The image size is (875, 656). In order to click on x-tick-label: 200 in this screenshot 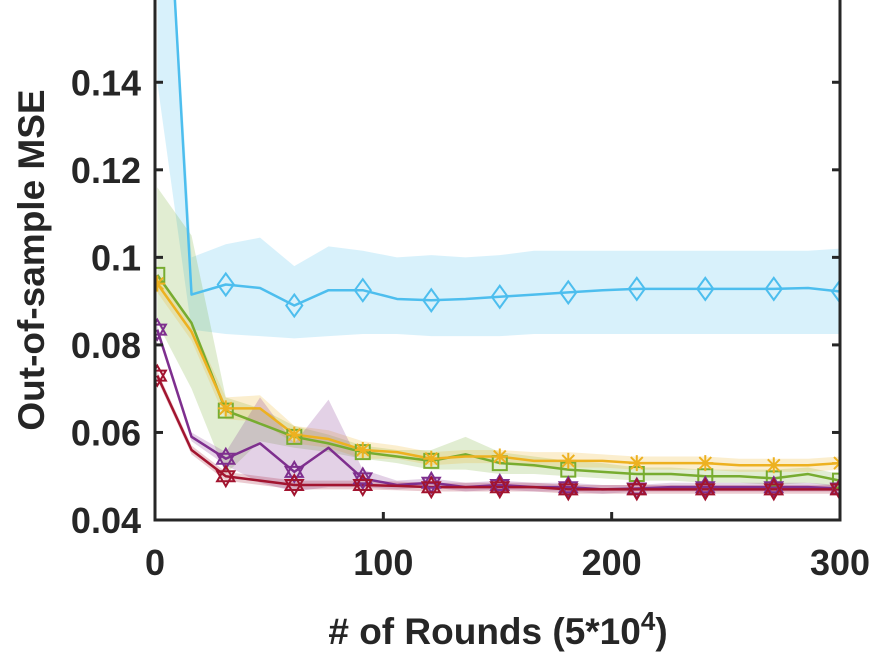, I will do `click(612, 562)`.